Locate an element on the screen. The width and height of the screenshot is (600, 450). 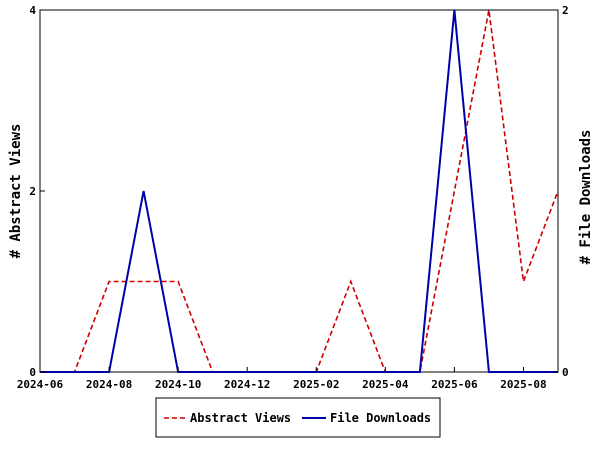
x-tick-label: 2025-08 is located at coordinates (523, 384).